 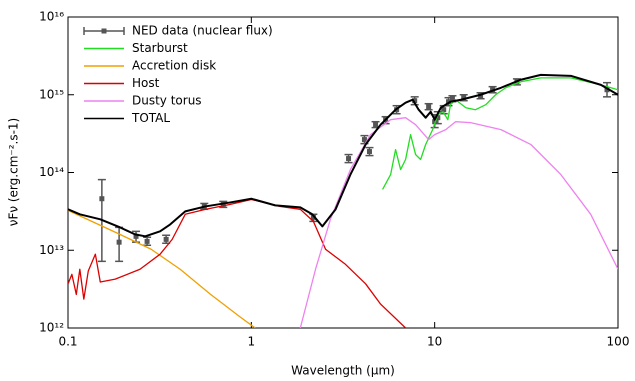 I want to click on legend-label: Accretion disk, so click(x=174, y=66).